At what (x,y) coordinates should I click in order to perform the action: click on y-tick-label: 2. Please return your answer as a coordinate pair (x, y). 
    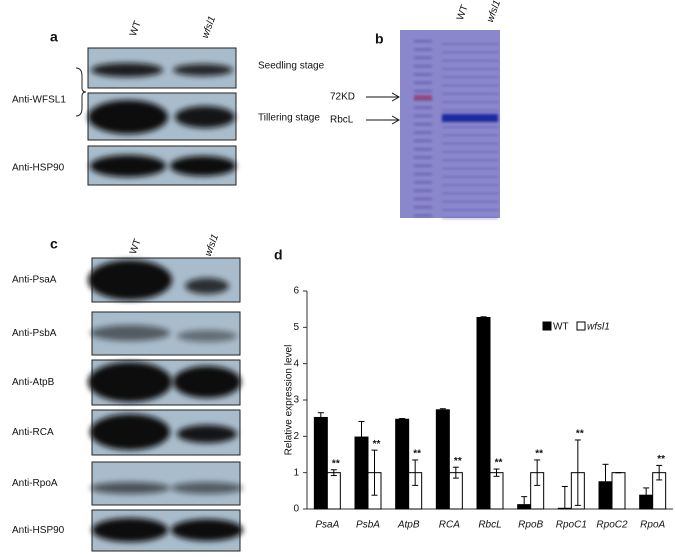
    Looking at the image, I should click on (296, 436).